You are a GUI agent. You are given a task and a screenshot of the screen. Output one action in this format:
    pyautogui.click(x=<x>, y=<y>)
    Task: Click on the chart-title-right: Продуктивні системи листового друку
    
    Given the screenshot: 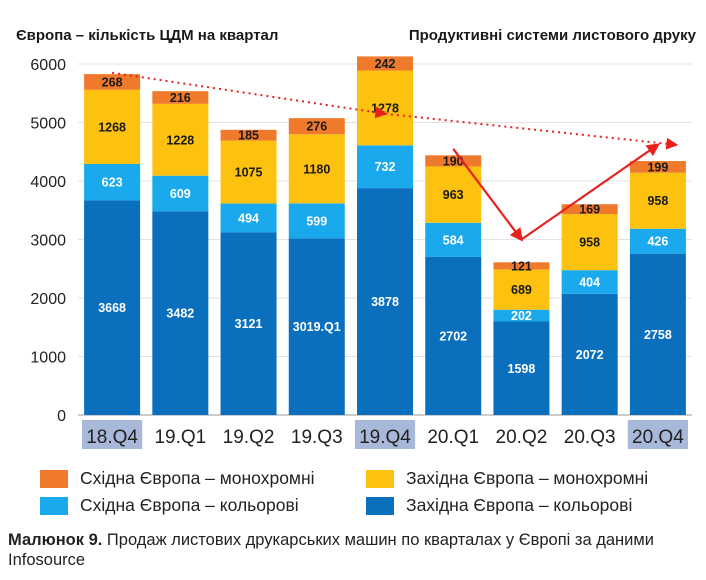 What is the action you would take?
    pyautogui.click(x=553, y=35)
    